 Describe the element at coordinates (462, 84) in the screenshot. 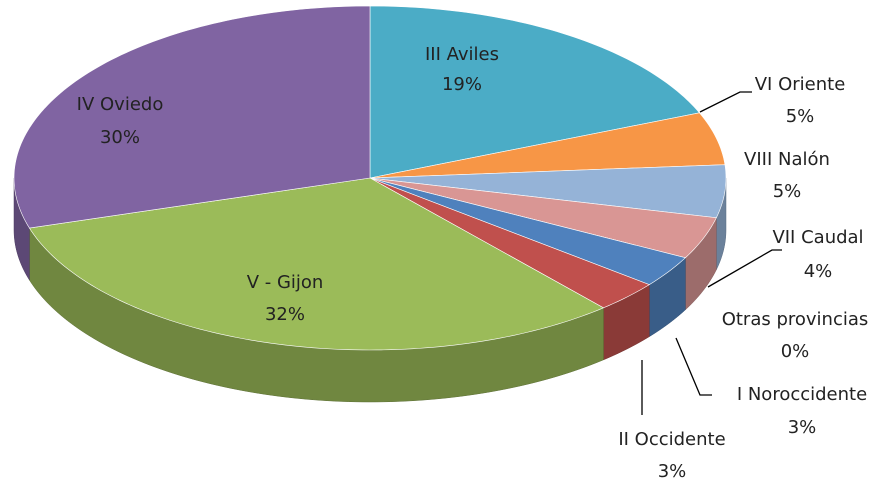

I see `value-label: 19%` at that location.